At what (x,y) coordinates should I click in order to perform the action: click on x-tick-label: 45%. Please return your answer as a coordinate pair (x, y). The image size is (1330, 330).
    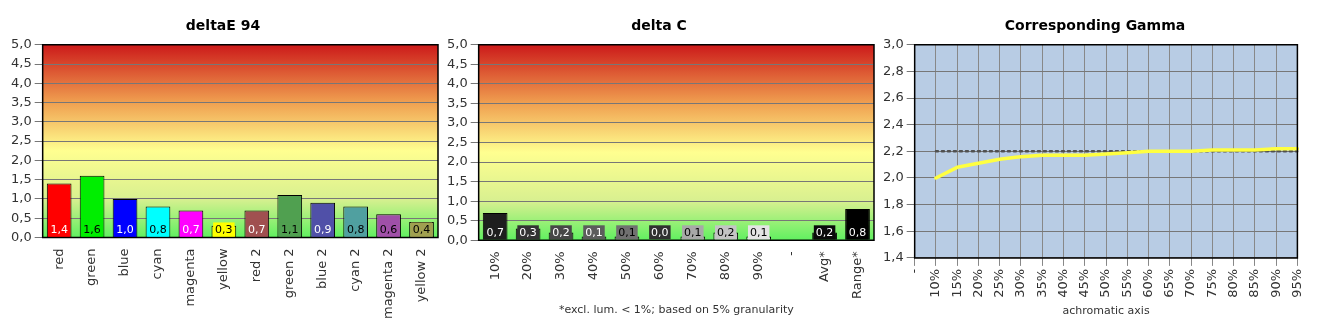
    Looking at the image, I should click on (1084, 283).